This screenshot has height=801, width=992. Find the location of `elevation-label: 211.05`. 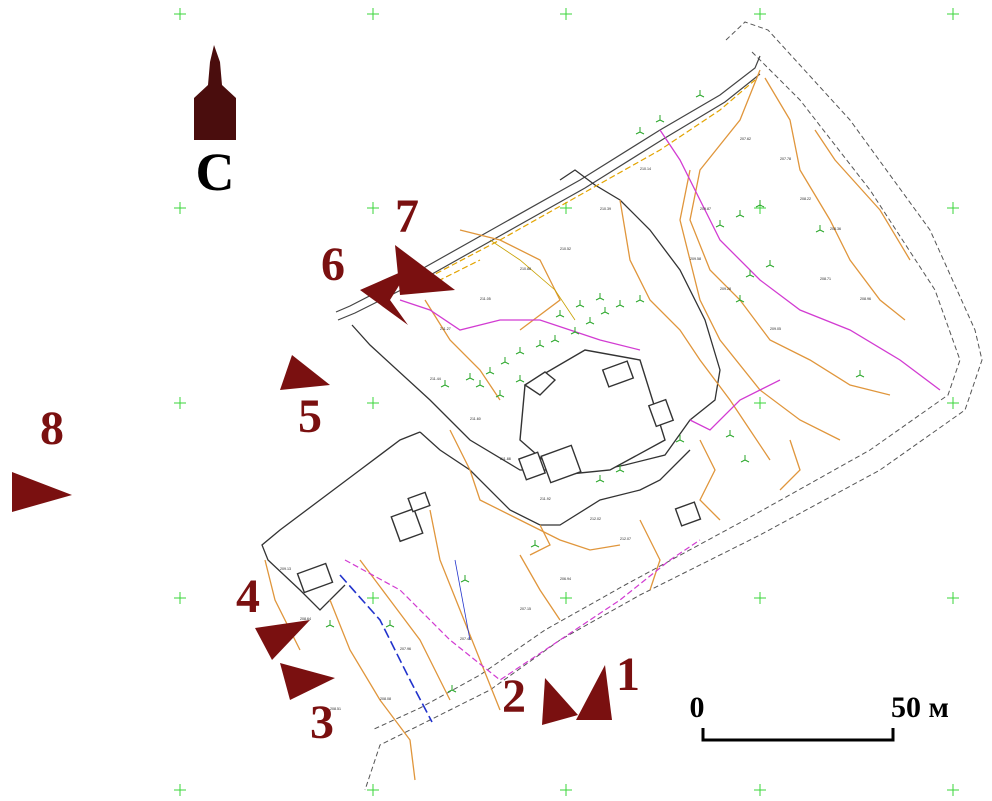

elevation-label: 211.05 is located at coordinates (485, 299).